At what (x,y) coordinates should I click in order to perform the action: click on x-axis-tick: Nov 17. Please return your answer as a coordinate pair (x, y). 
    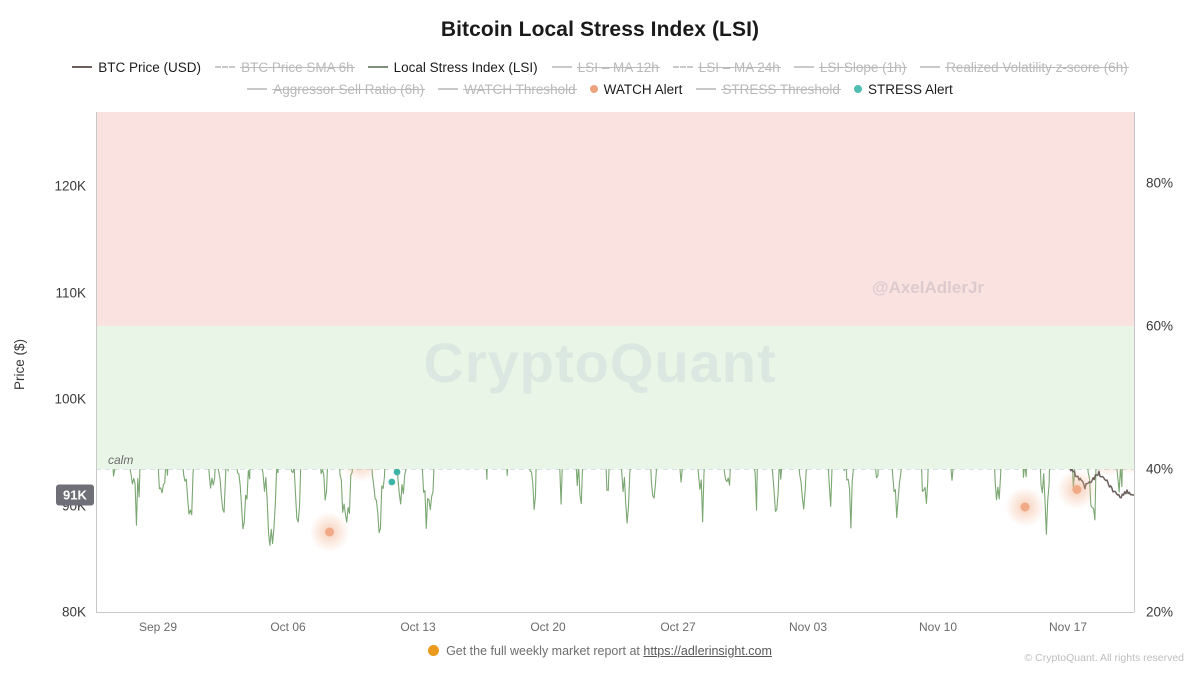
    Looking at the image, I should click on (1068, 627).